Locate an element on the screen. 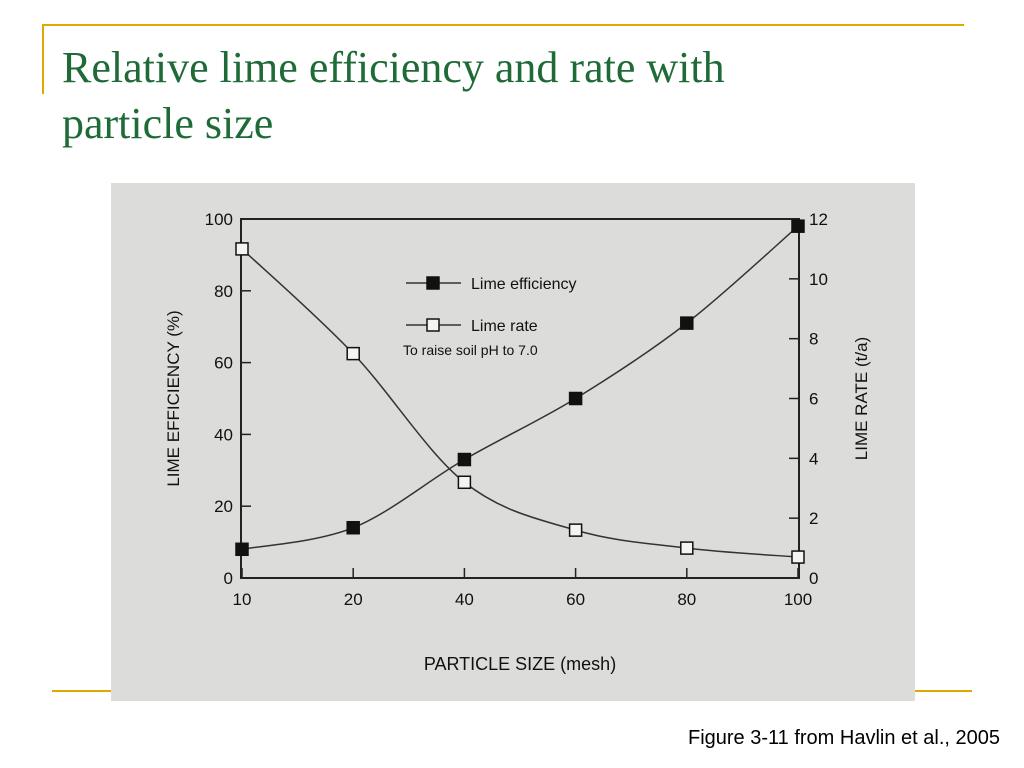  y-right-tick-label: 0 is located at coordinates (813, 578).